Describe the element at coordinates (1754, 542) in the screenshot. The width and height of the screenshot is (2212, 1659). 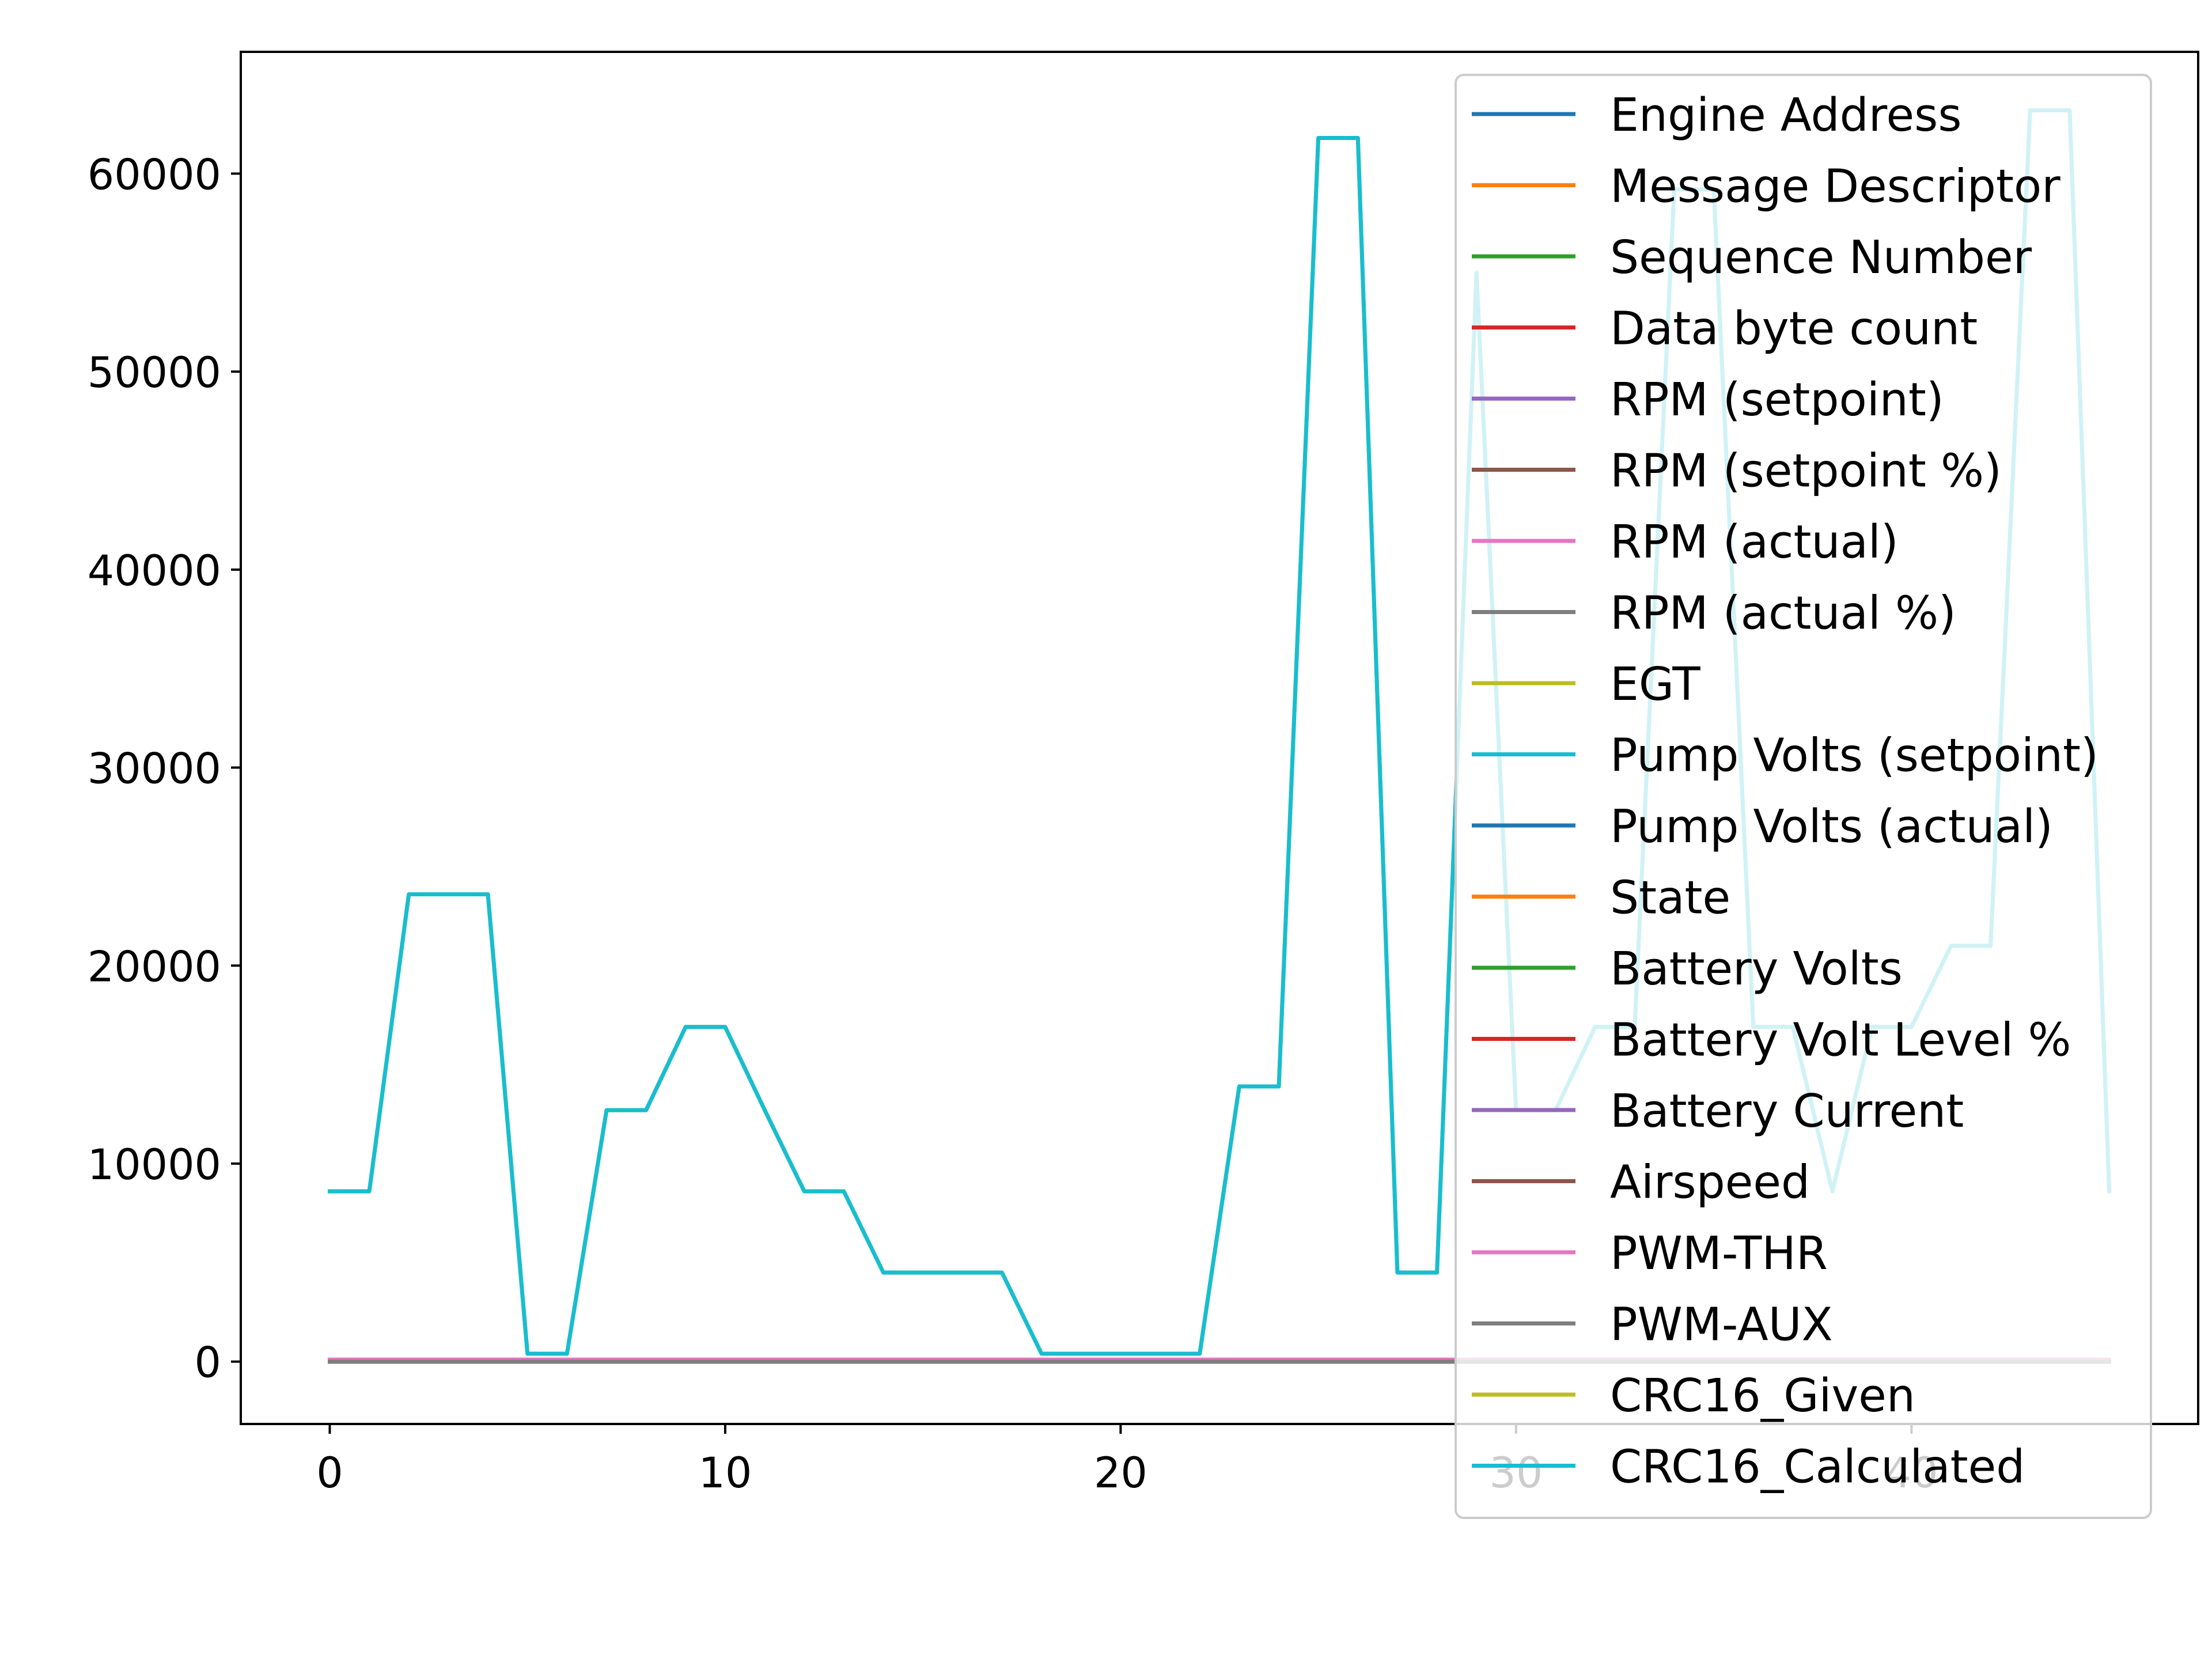
I see `legend-label-6: RPM (actual)` at that location.